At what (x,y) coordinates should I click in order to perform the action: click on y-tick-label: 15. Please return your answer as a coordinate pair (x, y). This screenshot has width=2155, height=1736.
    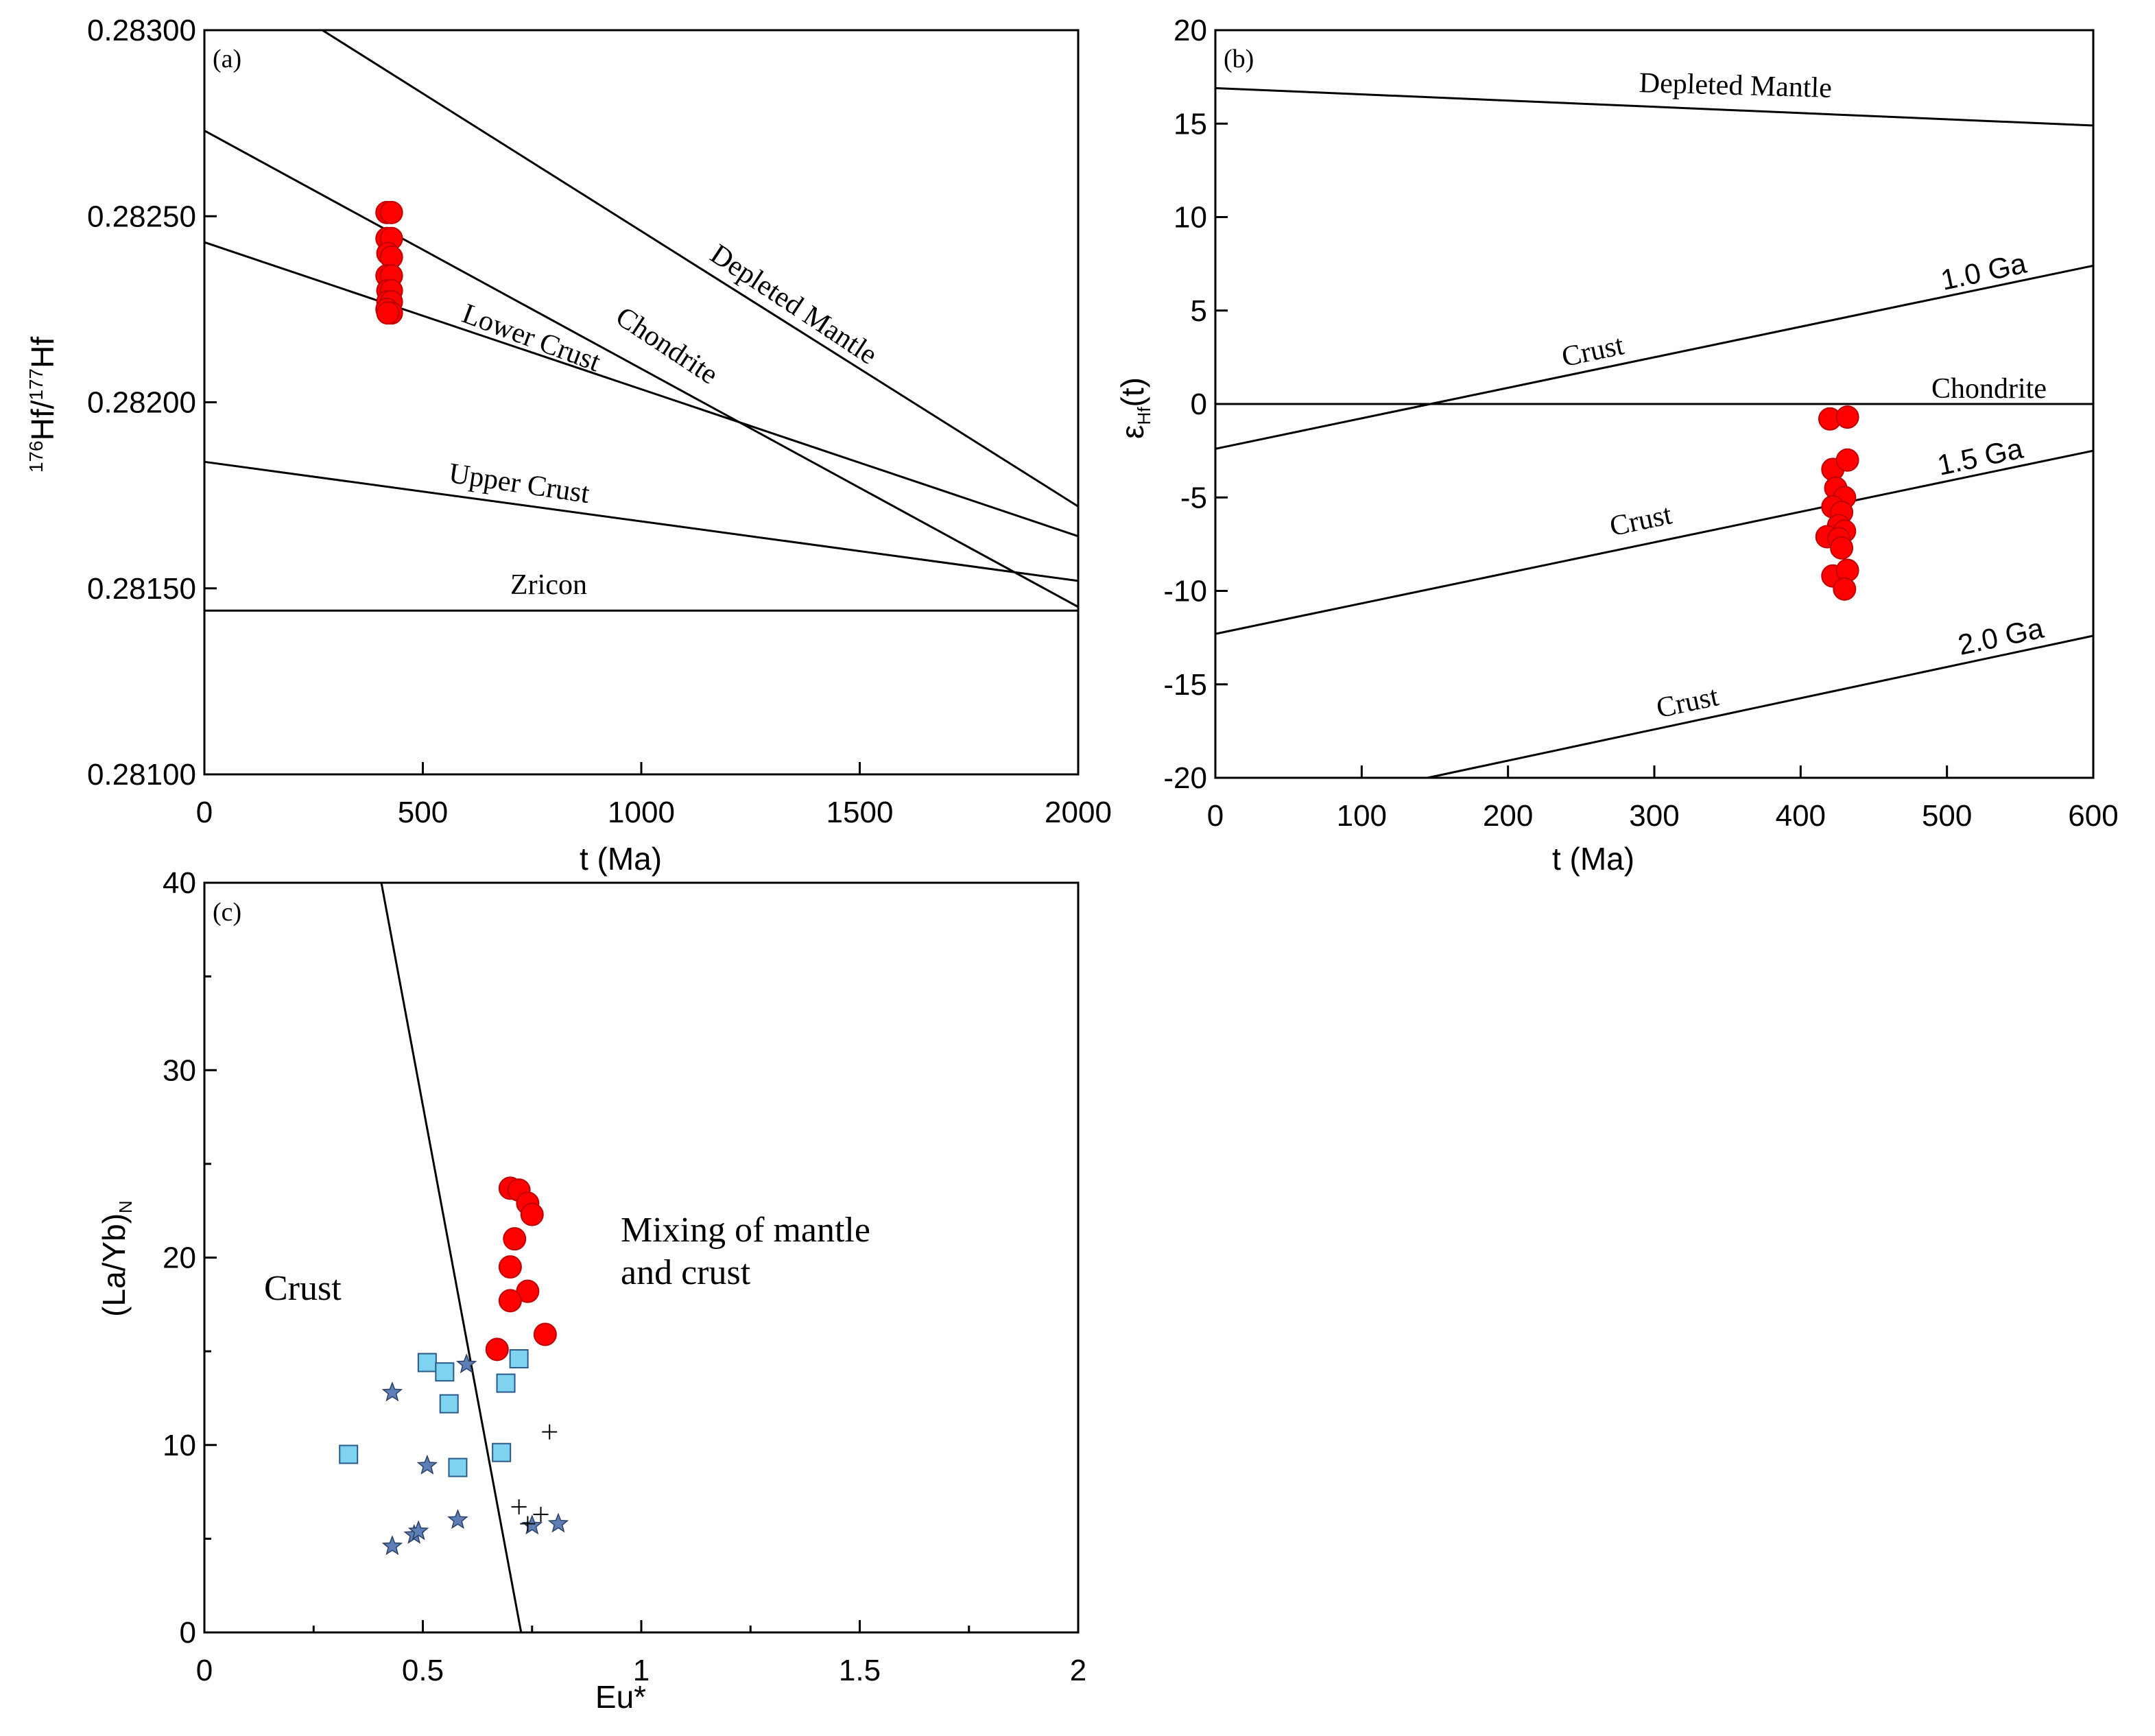
    Looking at the image, I should click on (1190, 124).